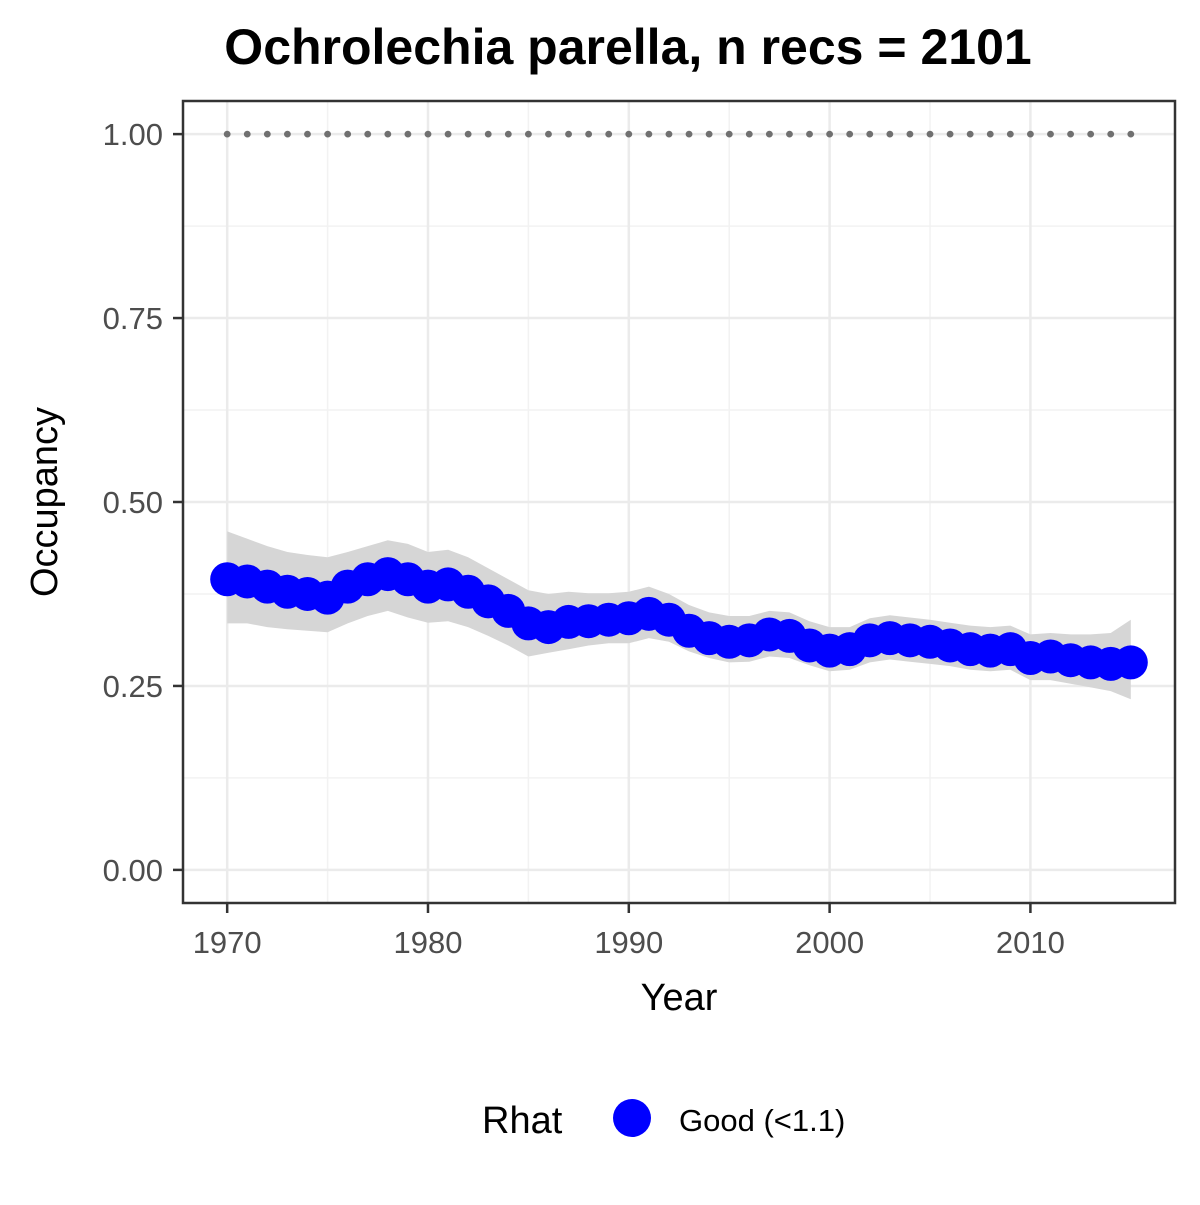 The image size is (1200, 1205). I want to click on y-tick-label: 1.00, so click(133, 134).